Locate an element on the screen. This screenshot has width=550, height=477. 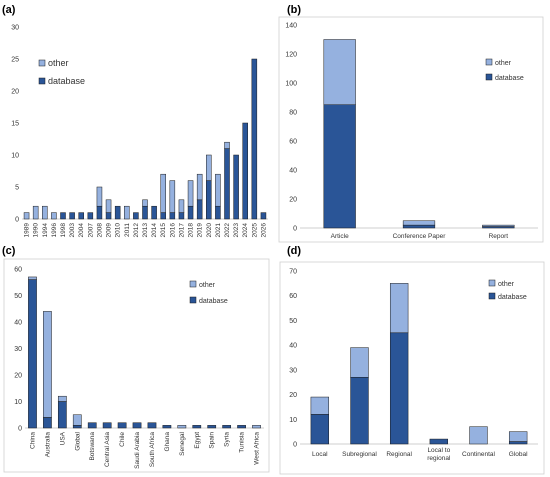
panel-d-x-tick-label: regional is located at coordinates (439, 458).